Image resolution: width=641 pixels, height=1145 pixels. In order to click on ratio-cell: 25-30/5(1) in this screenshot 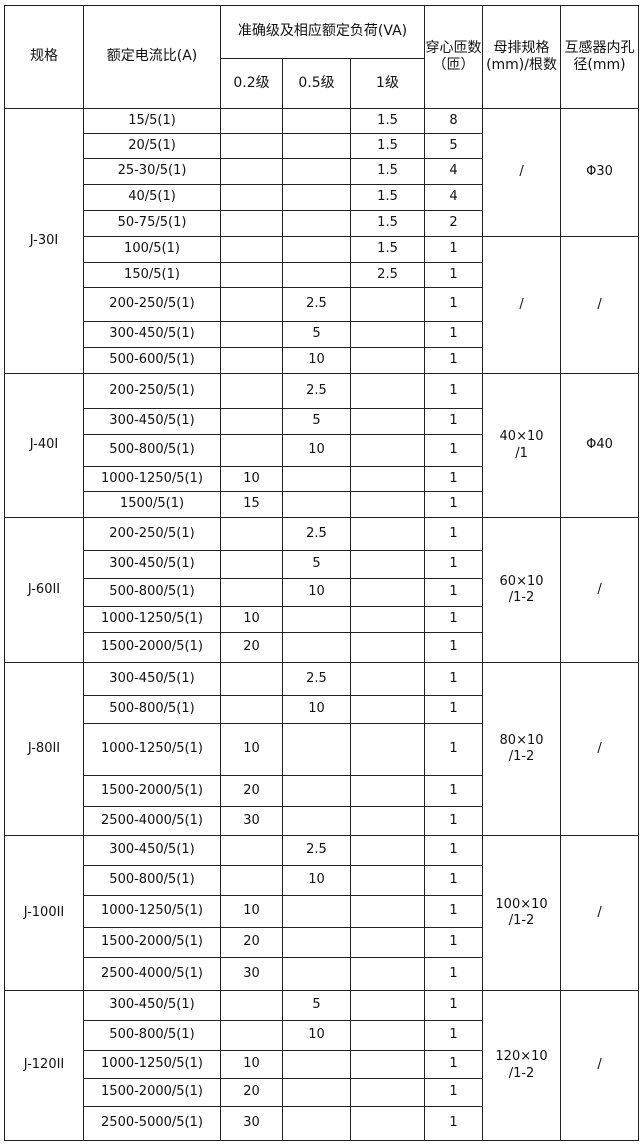, I will do `click(152, 171)`.